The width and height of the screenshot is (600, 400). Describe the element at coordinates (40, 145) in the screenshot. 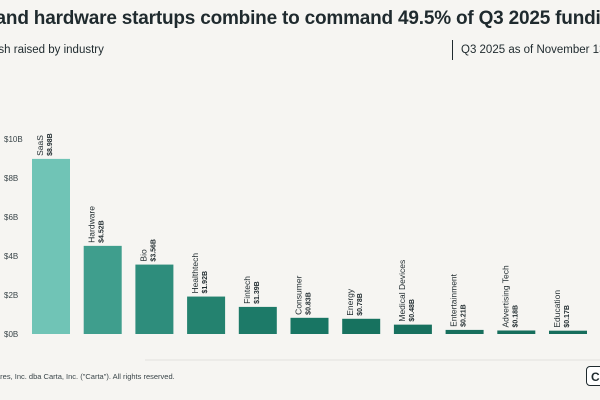

I see `category-label: SaaS` at that location.